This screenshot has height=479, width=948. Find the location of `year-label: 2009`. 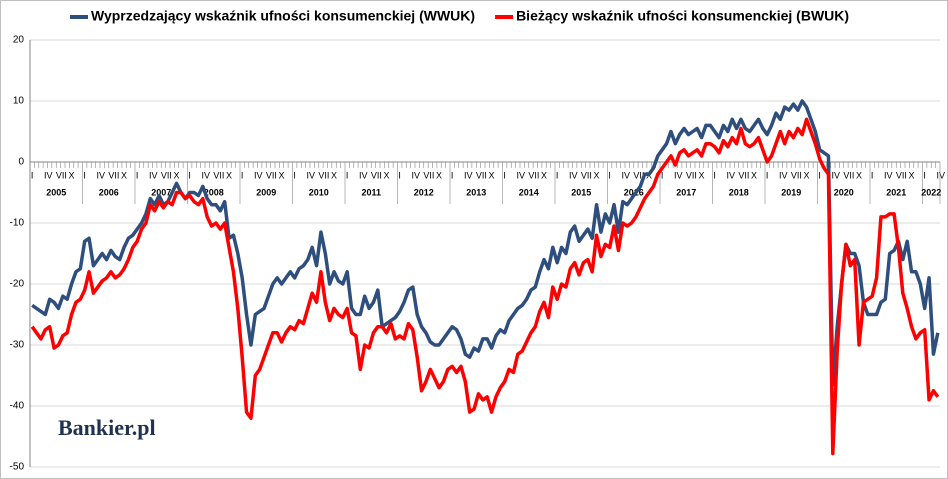

year-label: 2009 is located at coordinates (266, 192).